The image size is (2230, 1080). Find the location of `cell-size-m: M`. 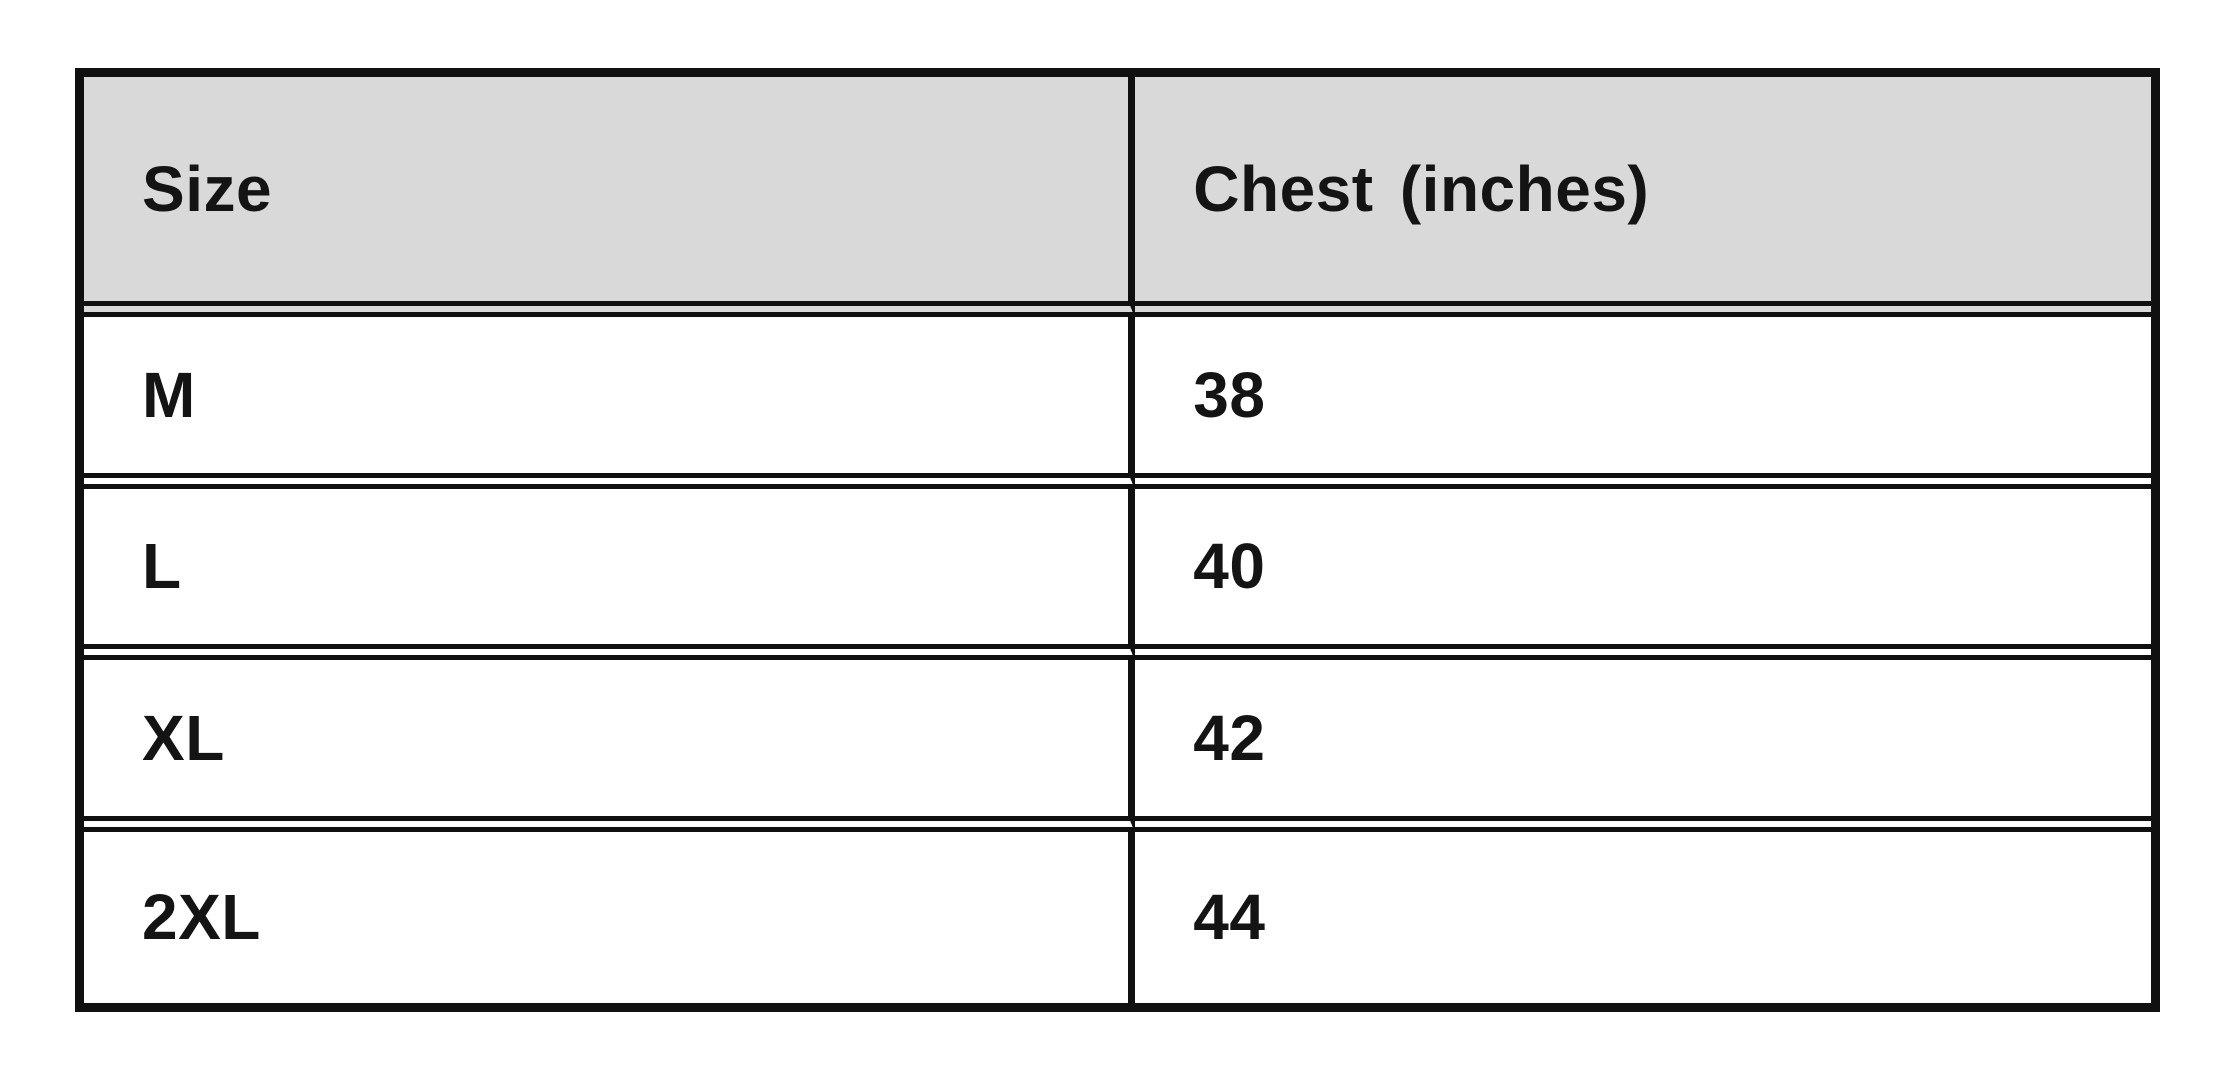

cell-size-m: M is located at coordinates (610, 403).